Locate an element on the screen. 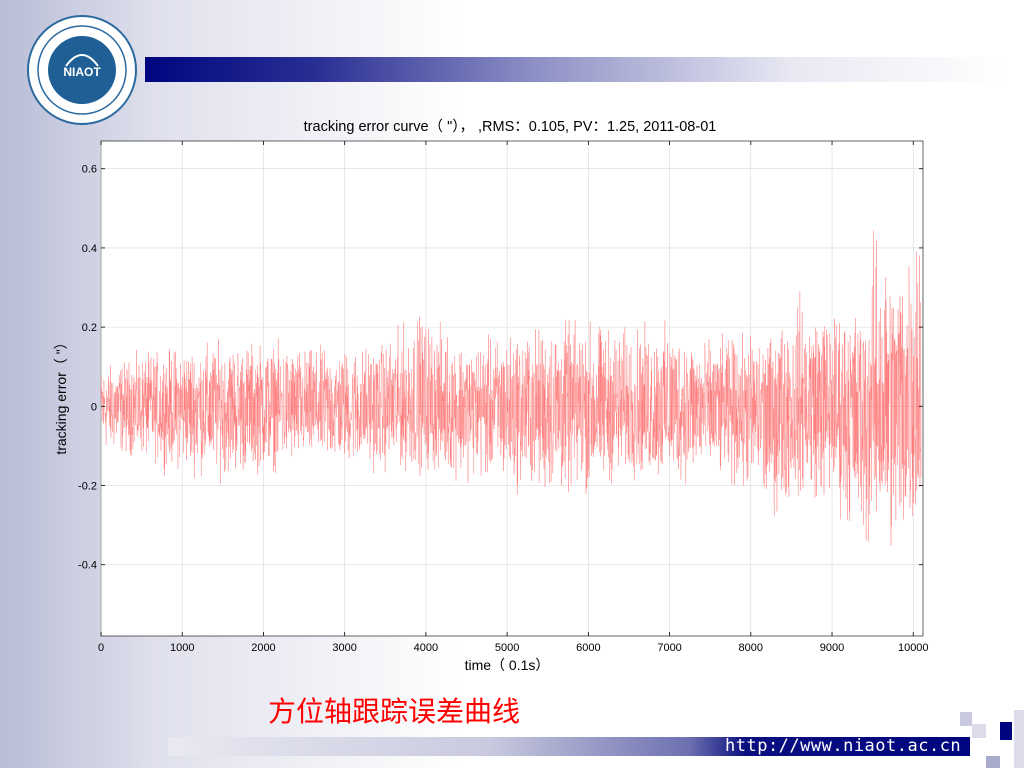 Image resolution: width=1024 pixels, height=768 pixels. x-tick-label: 4000 is located at coordinates (426, 648).